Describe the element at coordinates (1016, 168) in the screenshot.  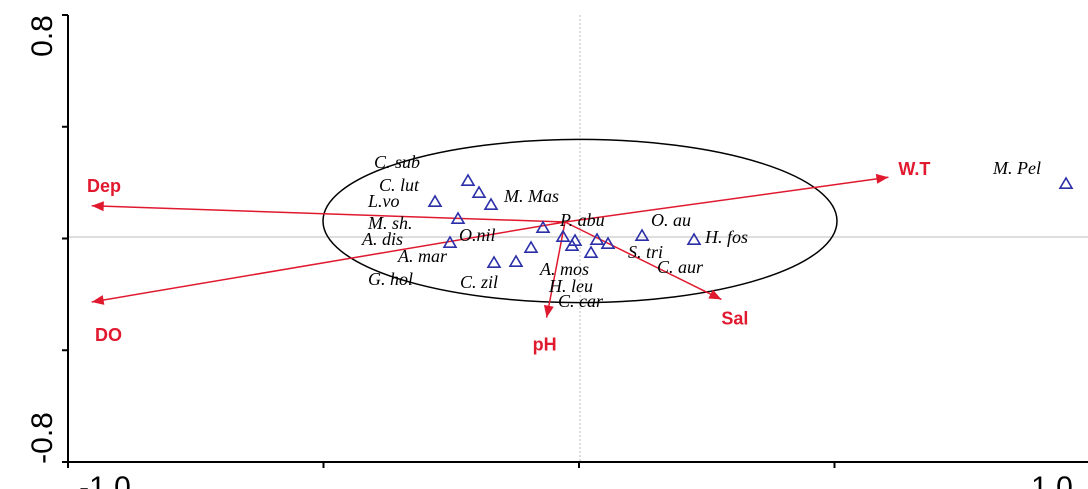
I see `species-label: M. Pel` at that location.